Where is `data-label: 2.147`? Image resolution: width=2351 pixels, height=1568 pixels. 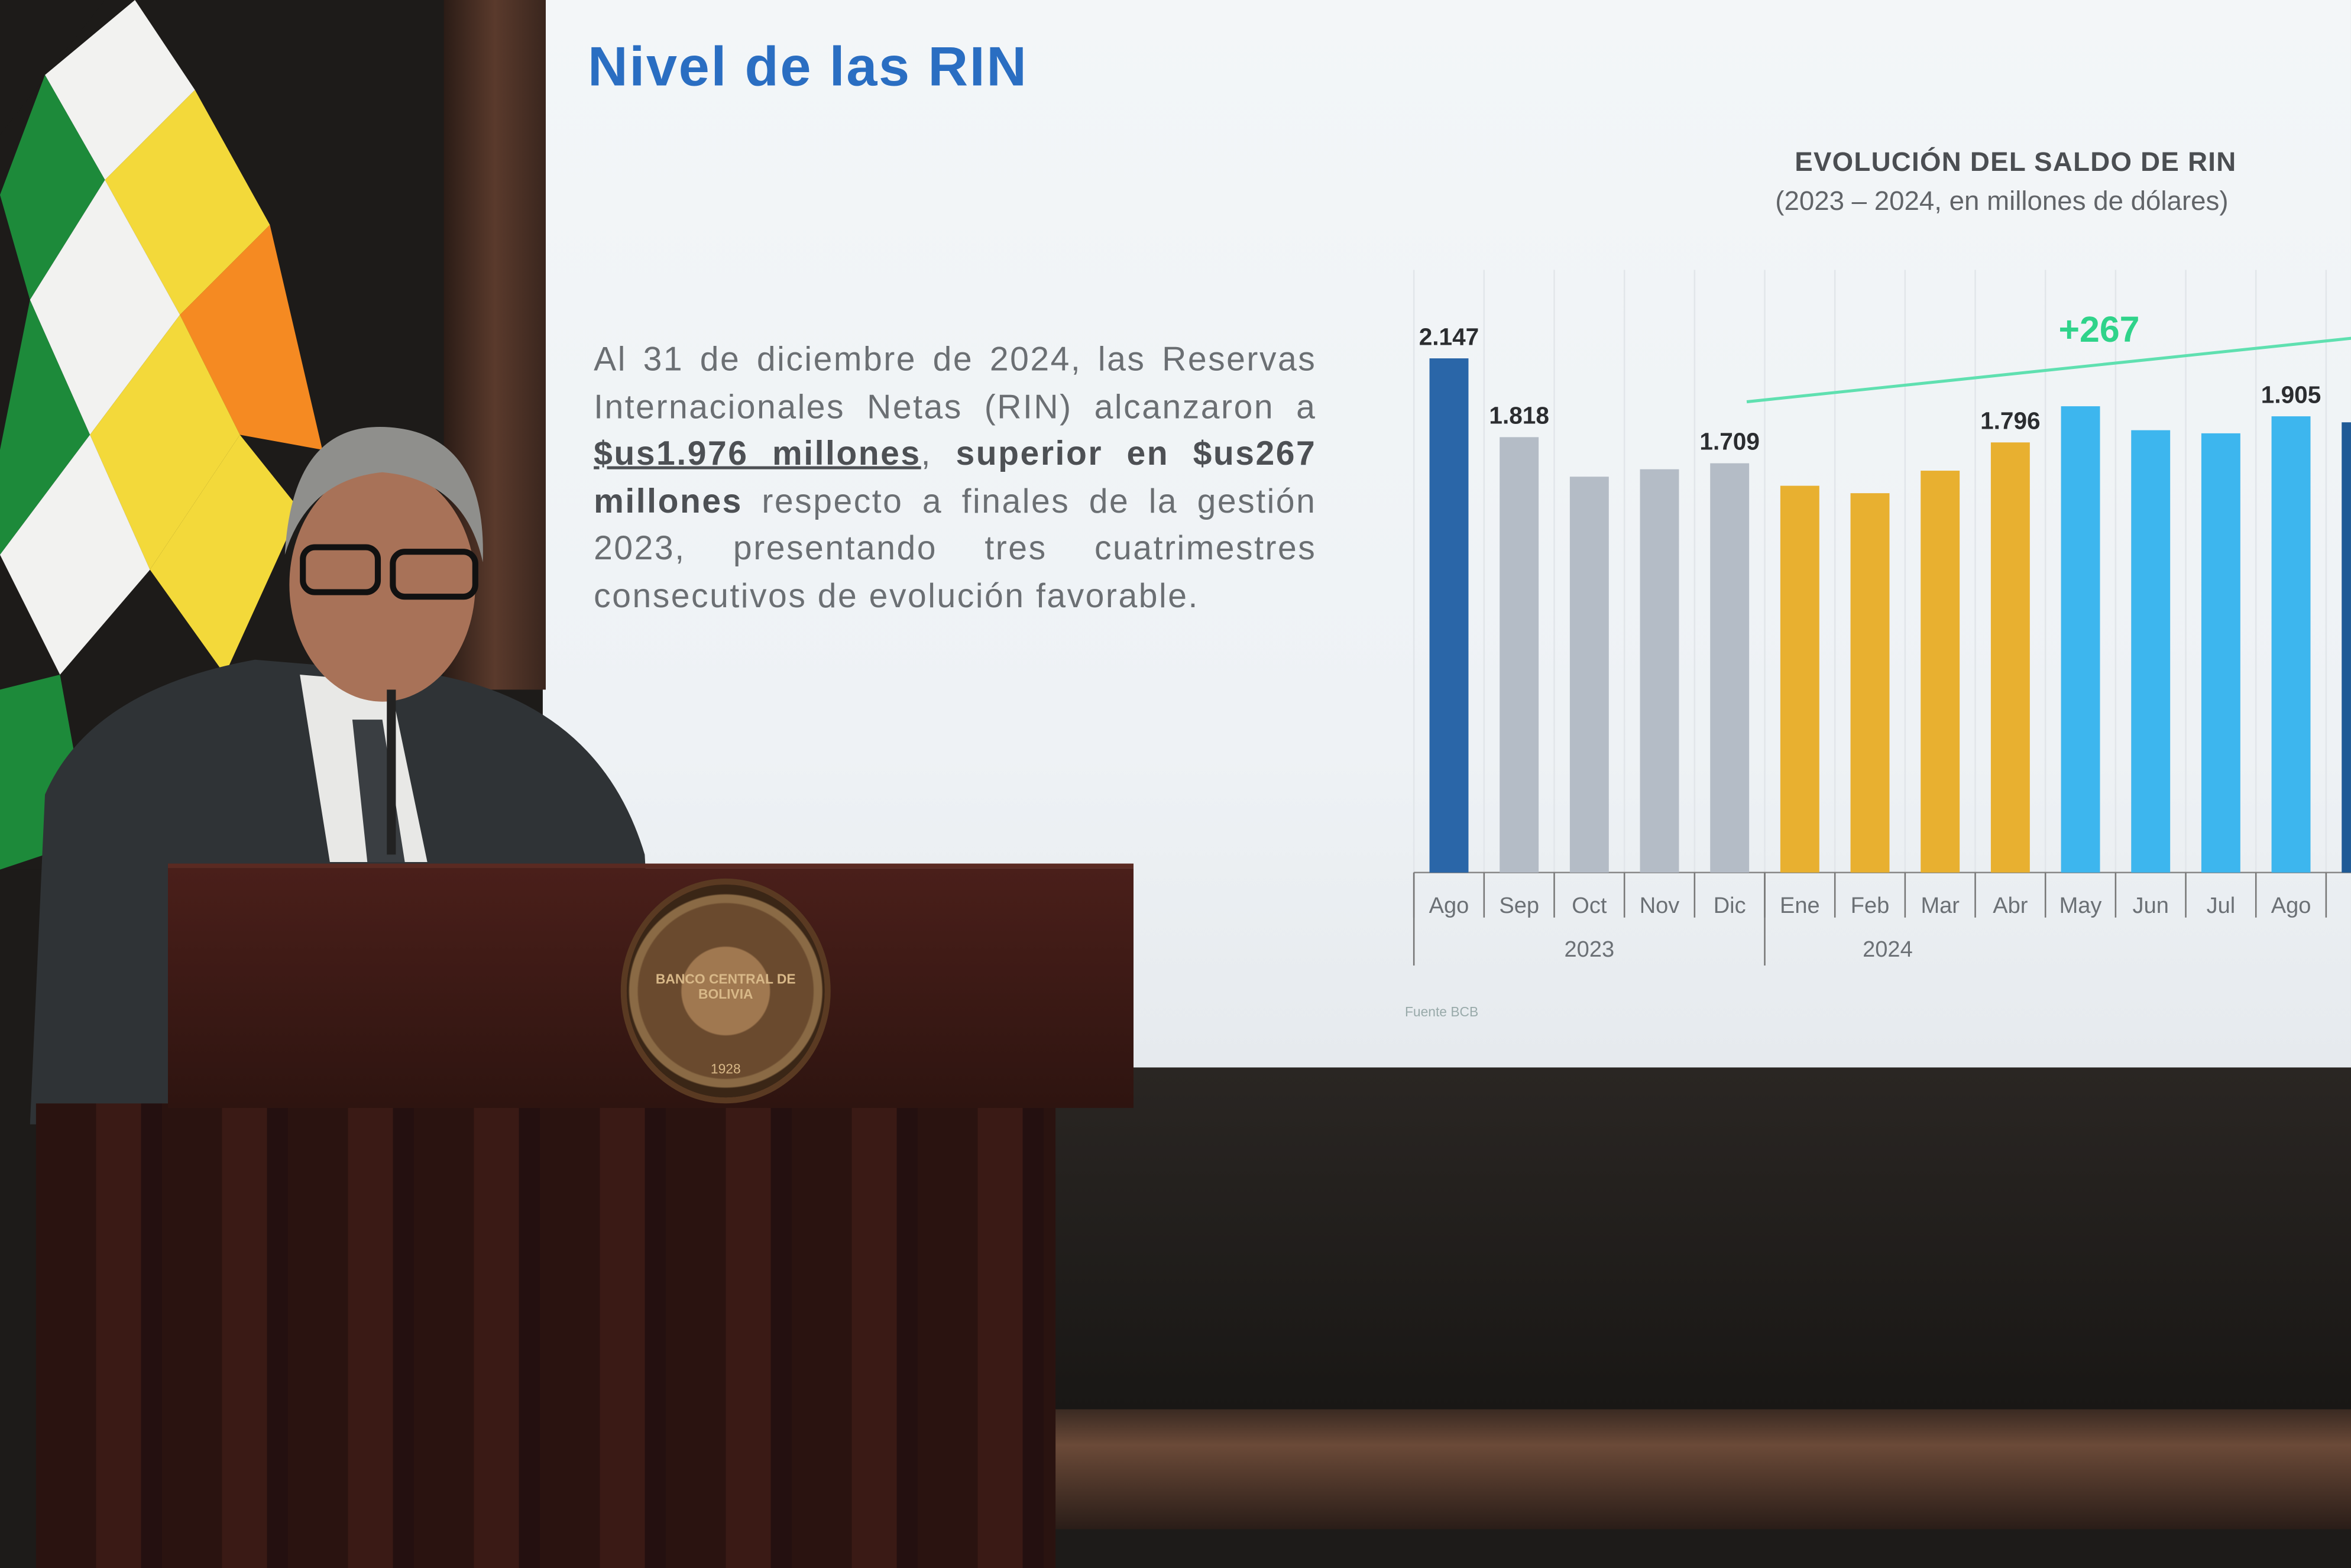 data-label: 2.147 is located at coordinates (1449, 336).